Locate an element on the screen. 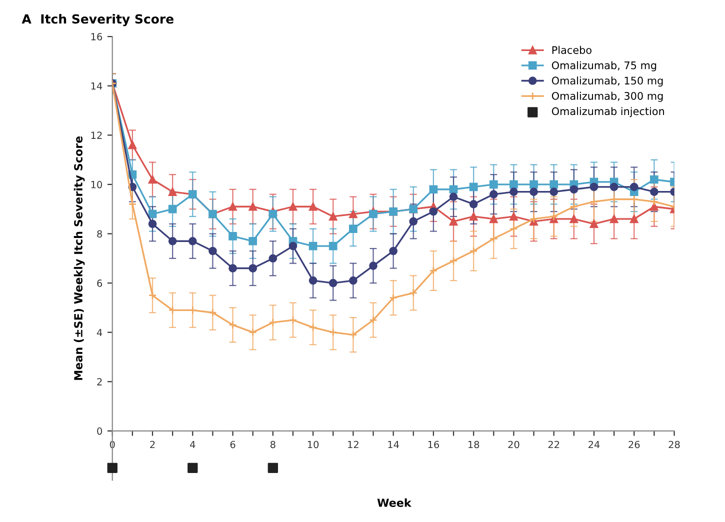 This screenshot has height=522, width=725. x-tick-label: 6 is located at coordinates (233, 444).